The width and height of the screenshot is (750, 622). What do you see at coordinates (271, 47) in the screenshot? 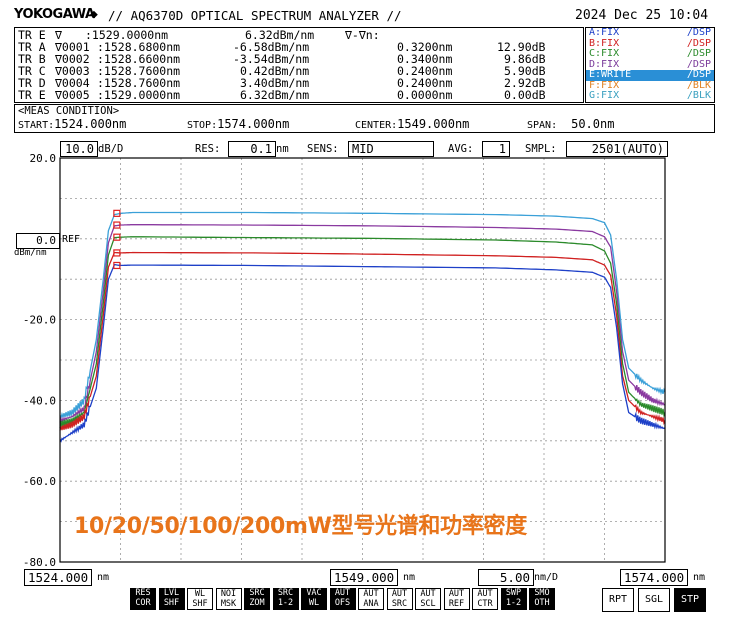
I see `marker-level: -6.58dBm/nm` at bounding box center [271, 47].